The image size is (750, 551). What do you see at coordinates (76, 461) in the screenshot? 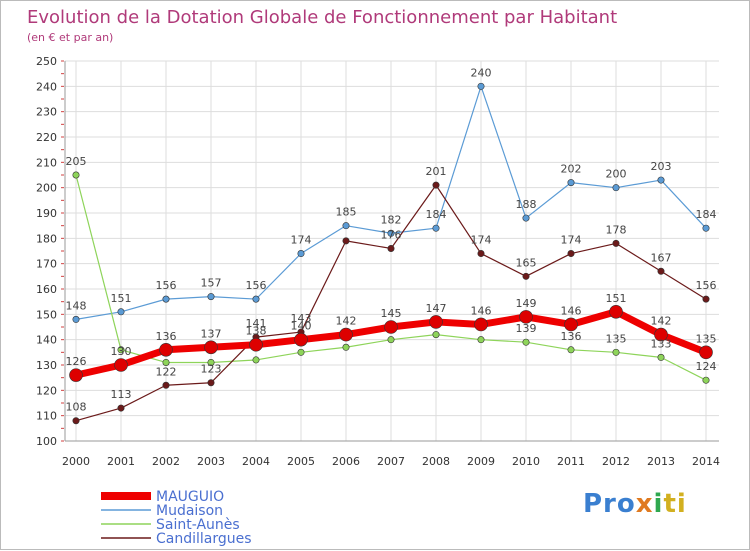
I see `x-tick-label: 2000` at bounding box center [76, 461].